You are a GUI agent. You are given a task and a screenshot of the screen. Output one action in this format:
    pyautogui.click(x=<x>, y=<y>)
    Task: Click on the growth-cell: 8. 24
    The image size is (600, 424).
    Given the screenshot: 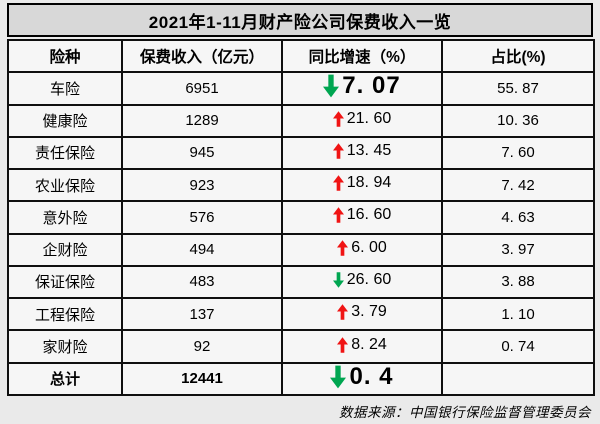 What is the action you would take?
    pyautogui.click(x=362, y=346)
    